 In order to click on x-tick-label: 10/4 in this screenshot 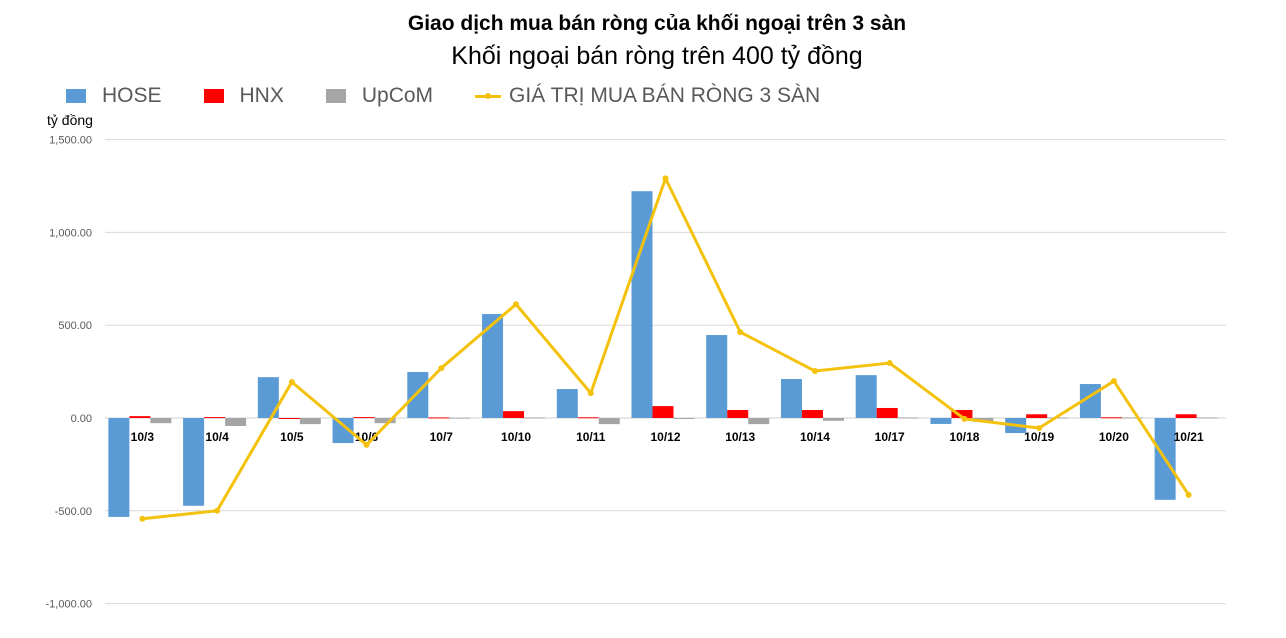, I will do `click(217, 437)`.